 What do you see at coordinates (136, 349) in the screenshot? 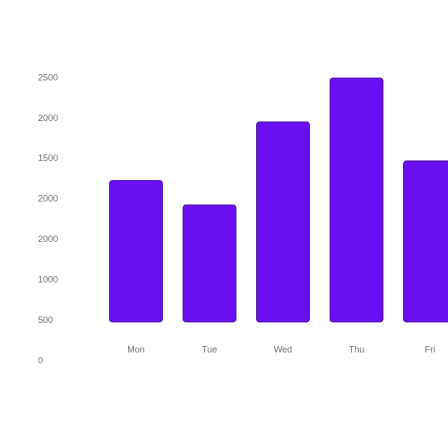
I see `x-tick-label: Mon` at bounding box center [136, 349].